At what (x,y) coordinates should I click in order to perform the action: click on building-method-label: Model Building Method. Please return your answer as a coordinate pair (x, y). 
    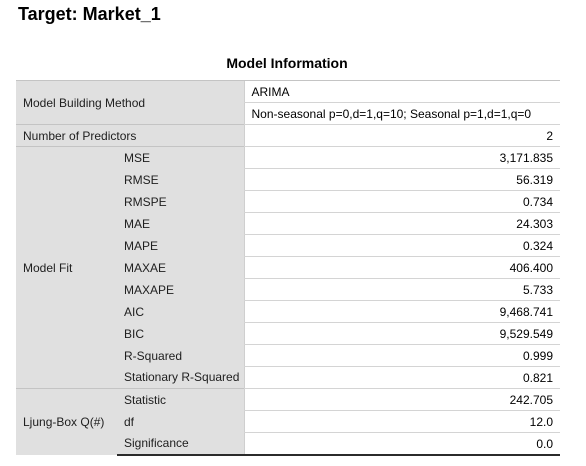
    Looking at the image, I should click on (130, 102).